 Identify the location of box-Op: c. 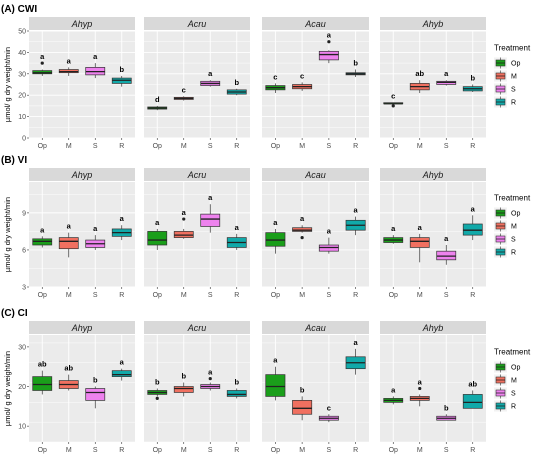
(393, 100).